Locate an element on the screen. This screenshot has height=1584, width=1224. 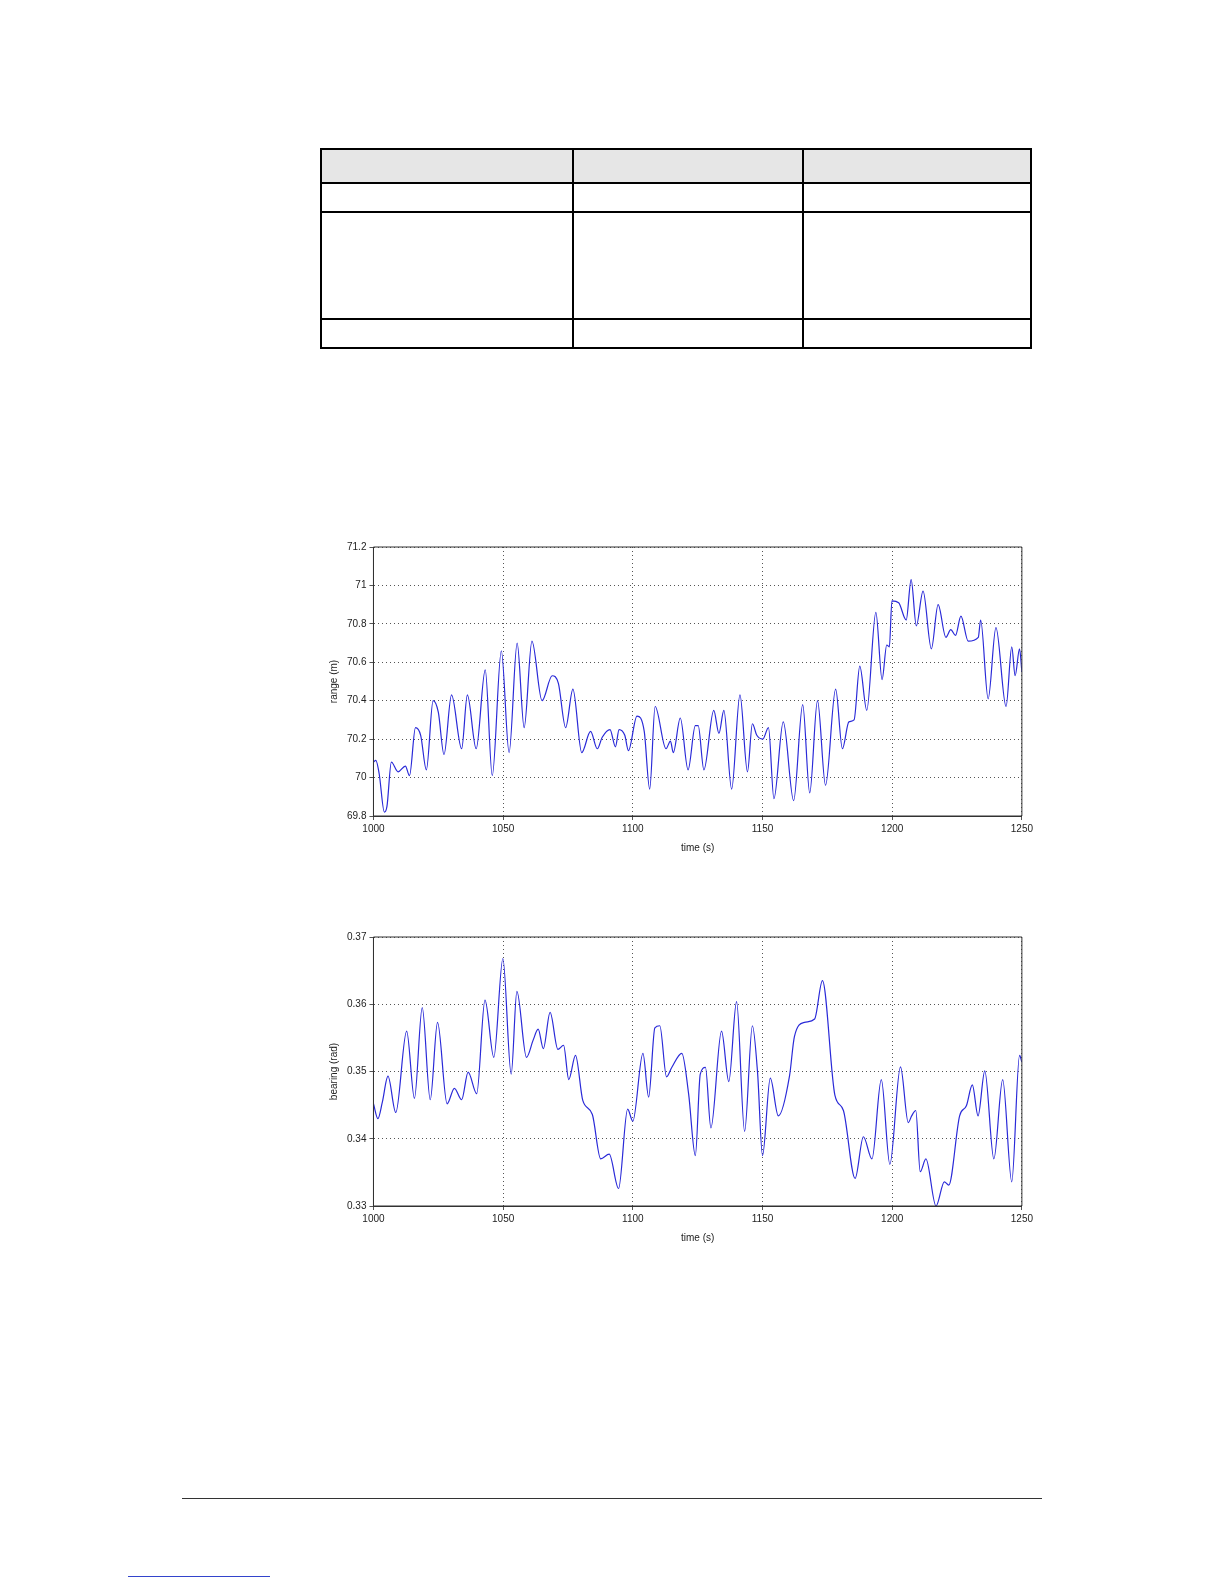
y-tick-label: 0.37 is located at coordinates (356, 936).